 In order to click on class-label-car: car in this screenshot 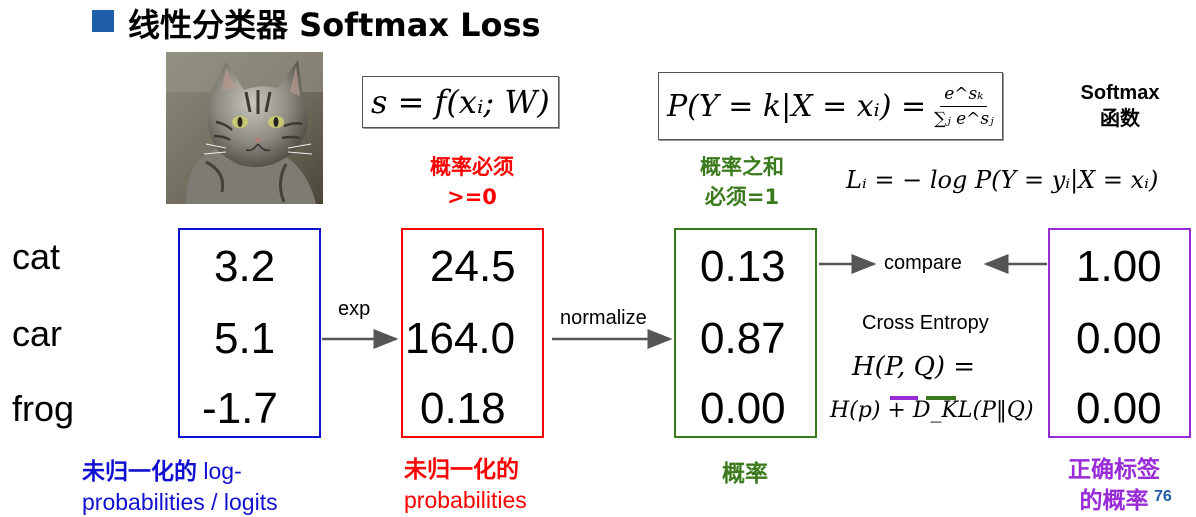, I will do `click(37, 333)`.